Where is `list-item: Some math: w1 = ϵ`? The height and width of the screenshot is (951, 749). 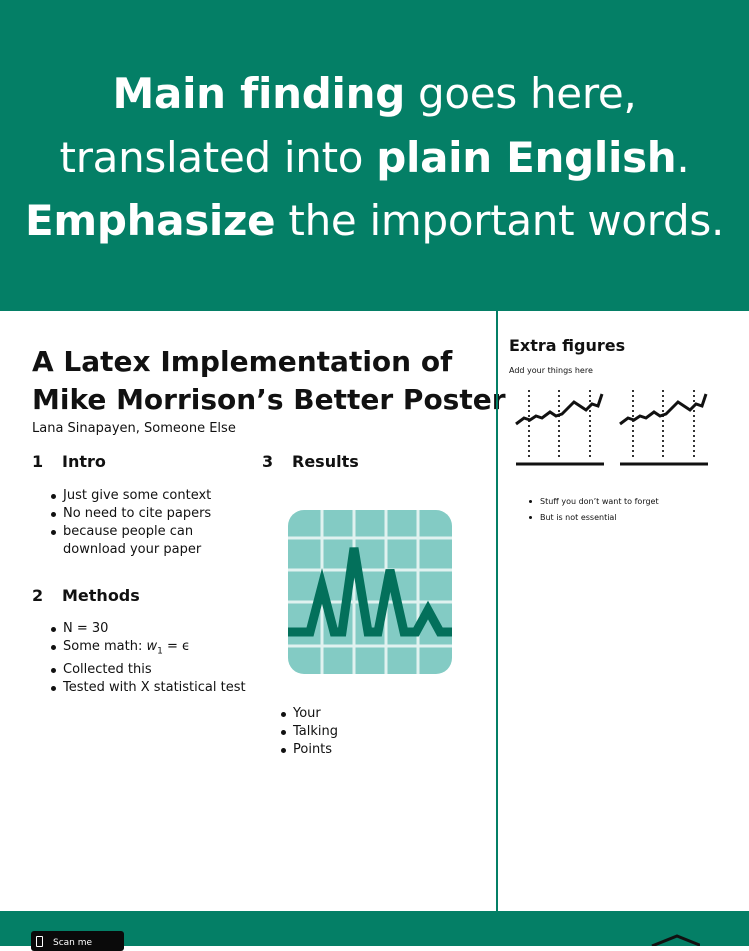 list-item: Some math: w1 = ϵ is located at coordinates (151, 649).